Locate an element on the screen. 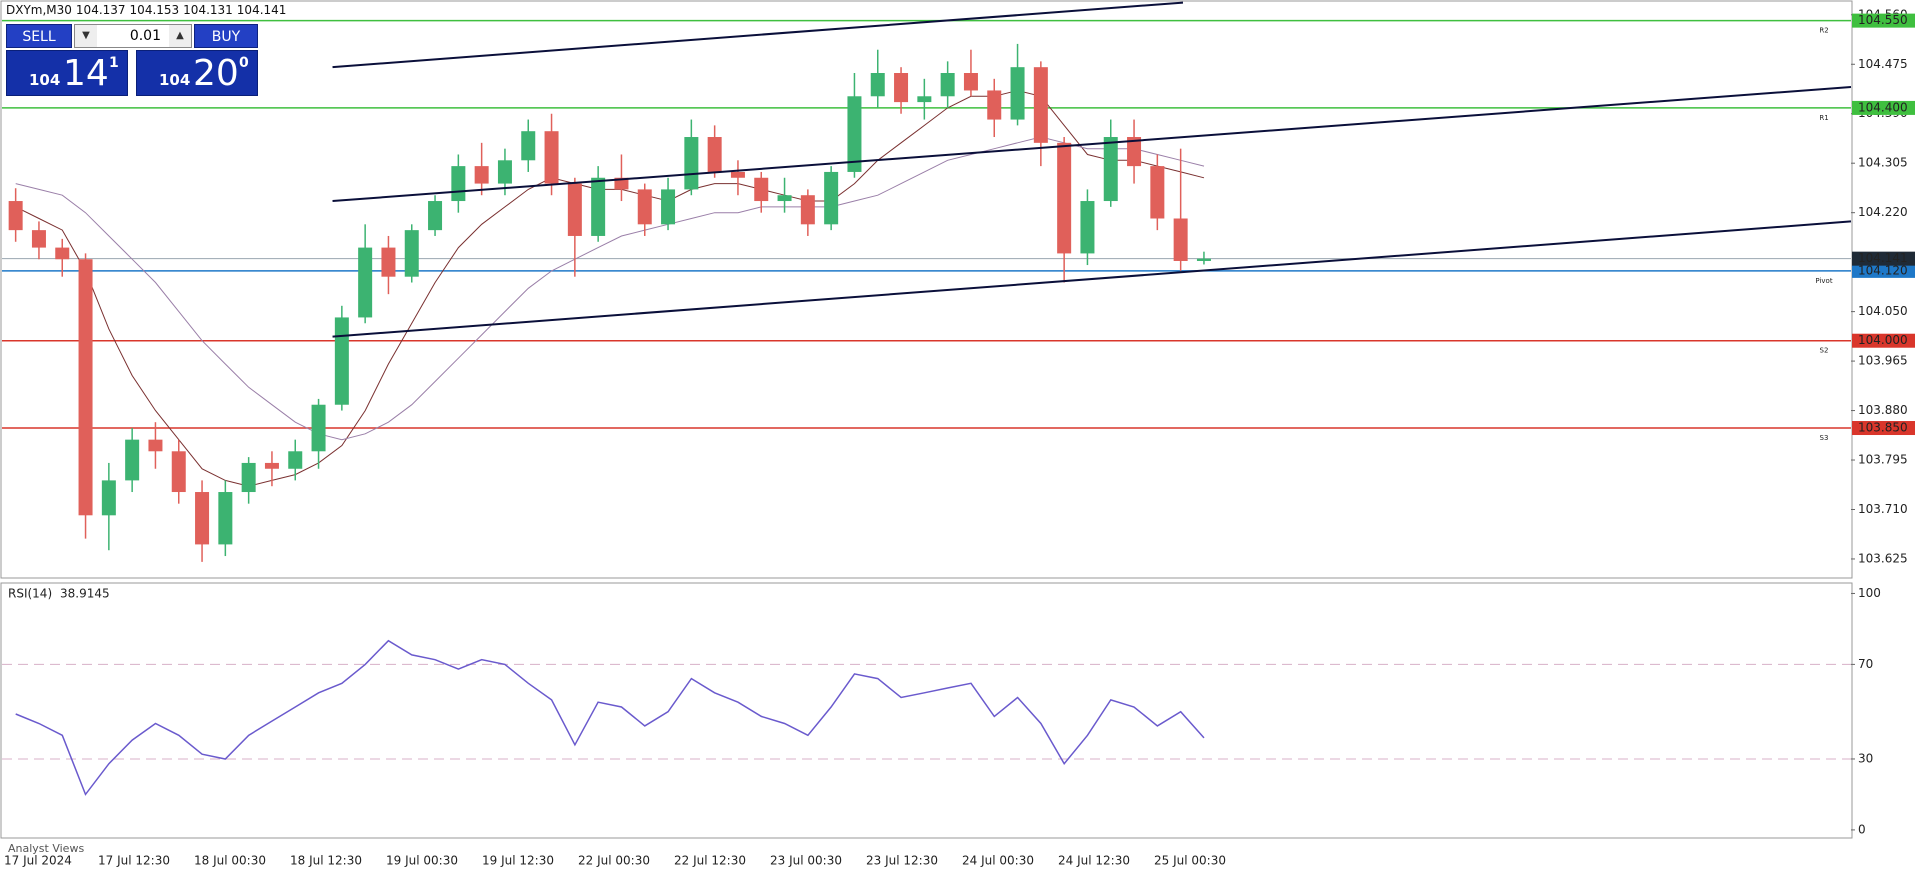 This screenshot has width=1916, height=874. lot-down: ▼ is located at coordinates (86, 36).